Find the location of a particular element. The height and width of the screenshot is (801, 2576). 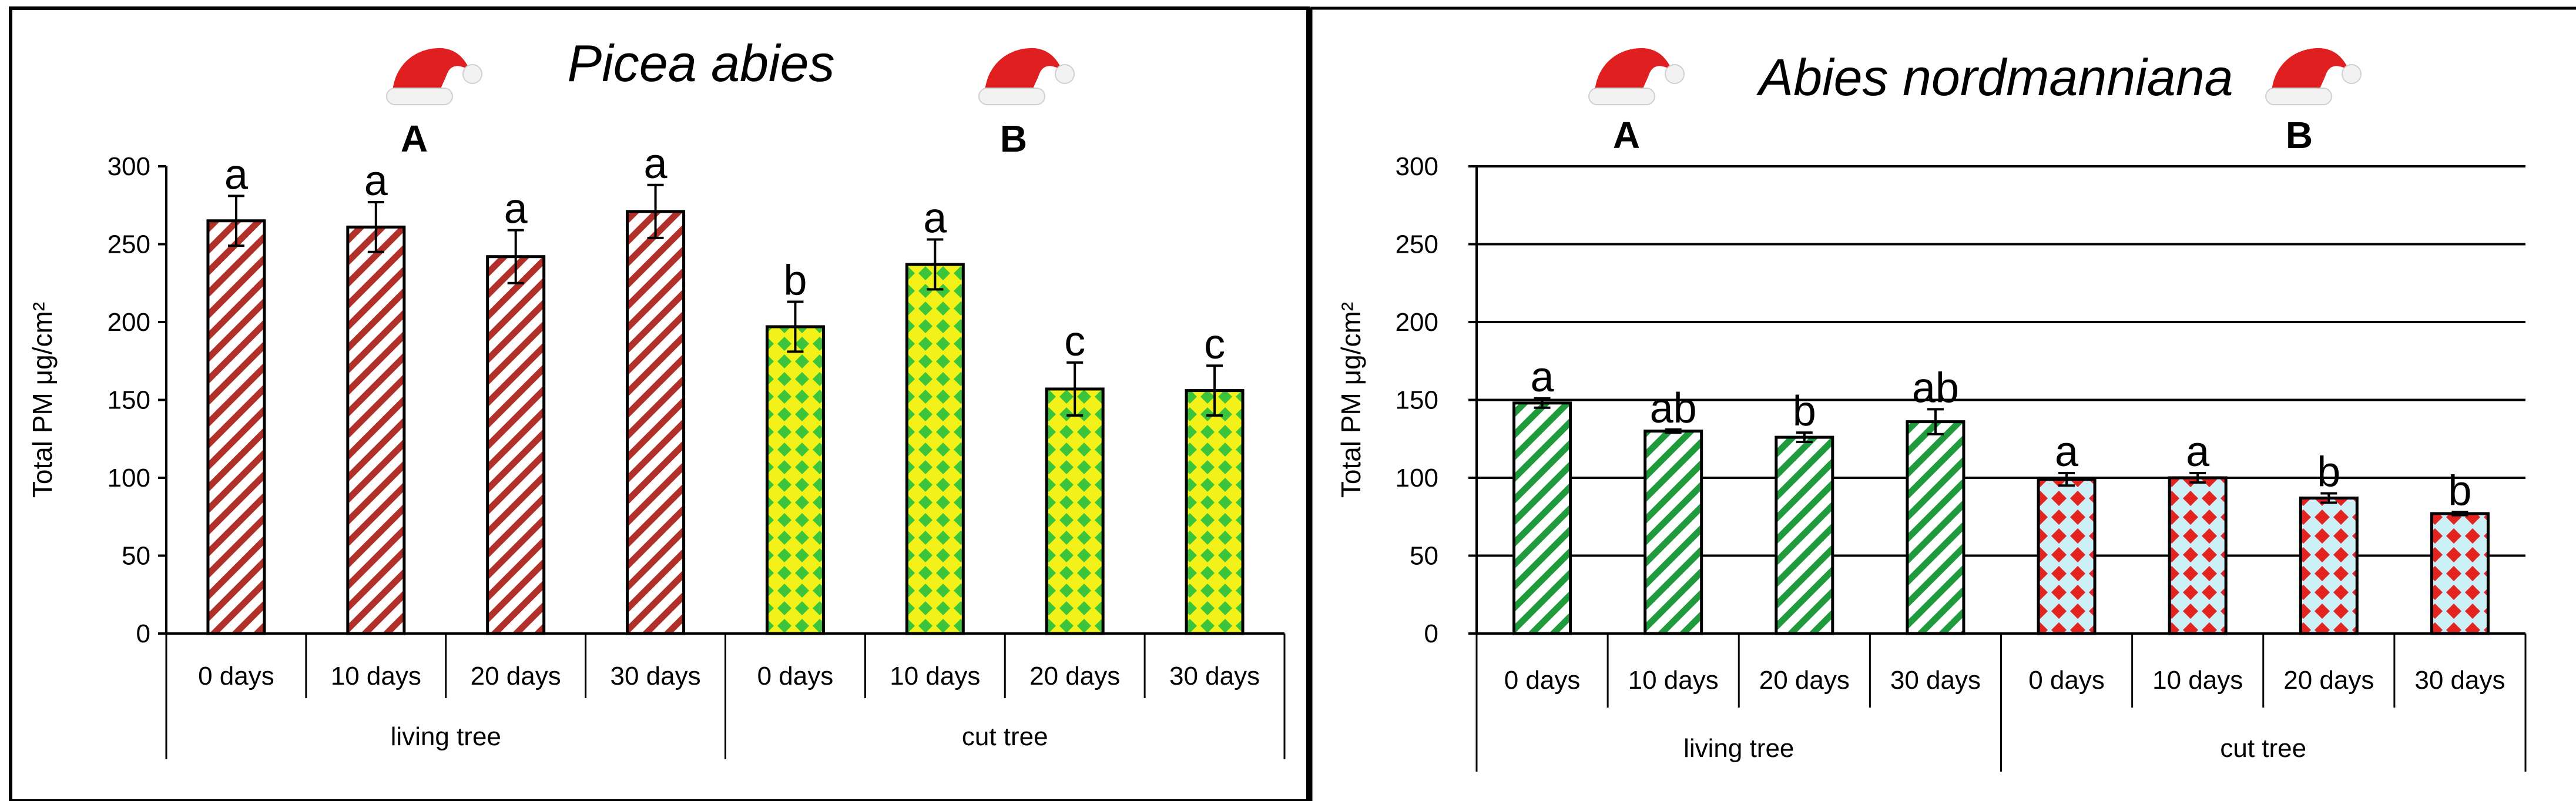

chart-title: Picea abies is located at coordinates (701, 63).